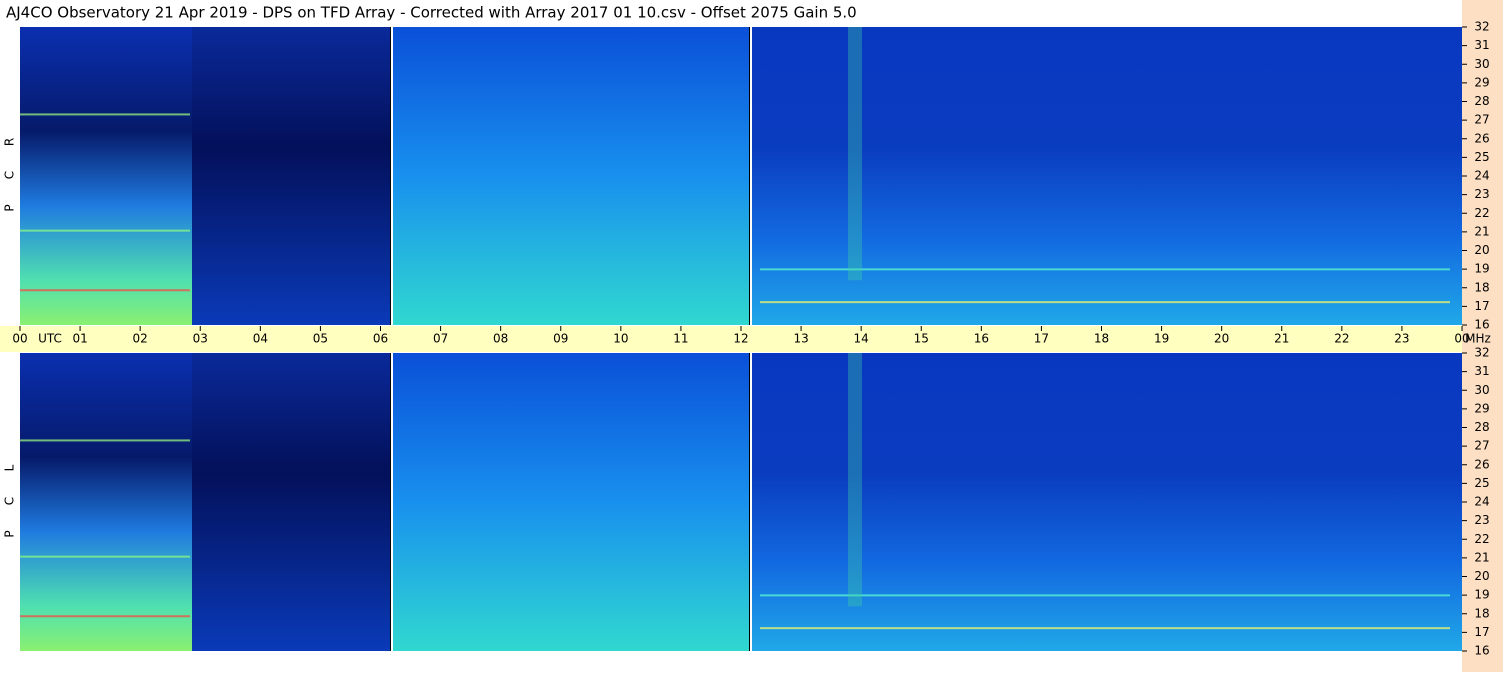  Describe the element at coordinates (200, 339) in the screenshot. I see `time-tick-label: 03` at that location.